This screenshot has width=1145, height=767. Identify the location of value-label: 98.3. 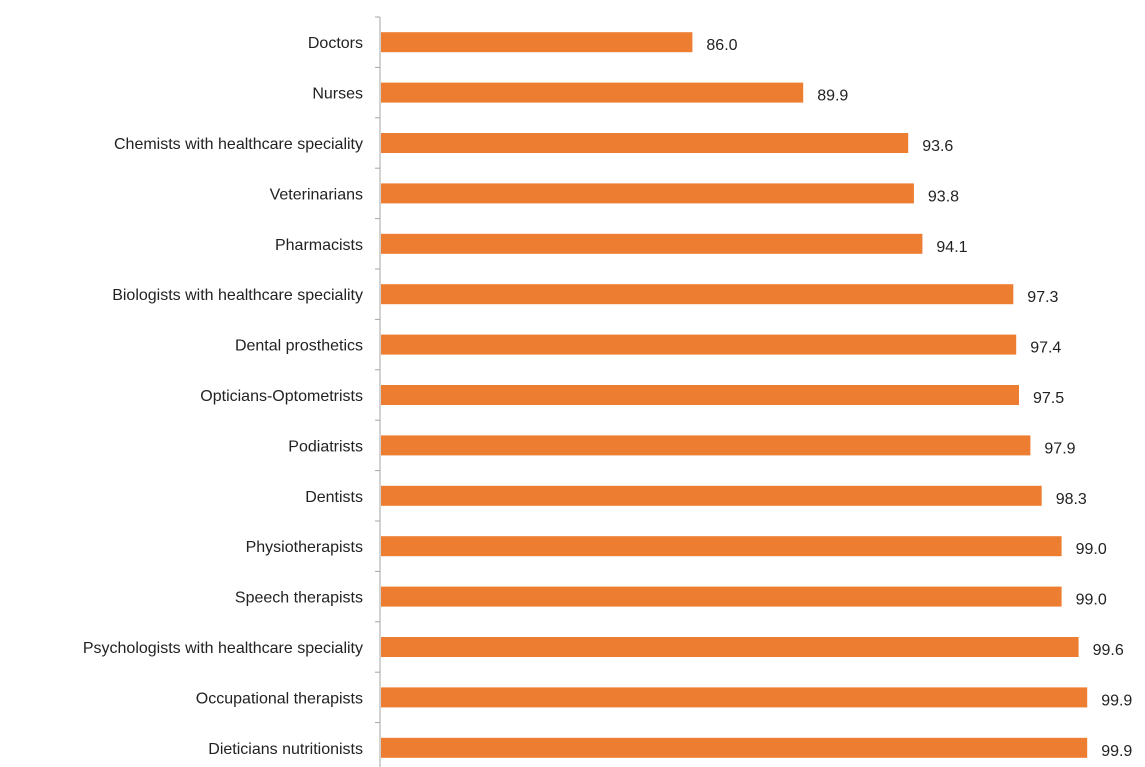
(1071, 499).